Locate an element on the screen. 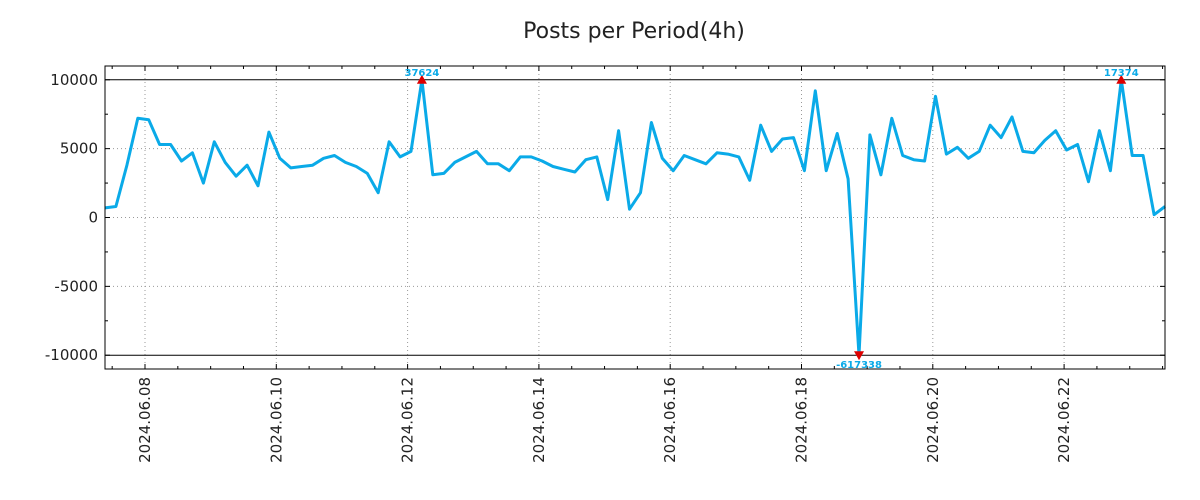 The height and width of the screenshot is (500, 1200). y-tick-label: -5000 is located at coordinates (76, 286).